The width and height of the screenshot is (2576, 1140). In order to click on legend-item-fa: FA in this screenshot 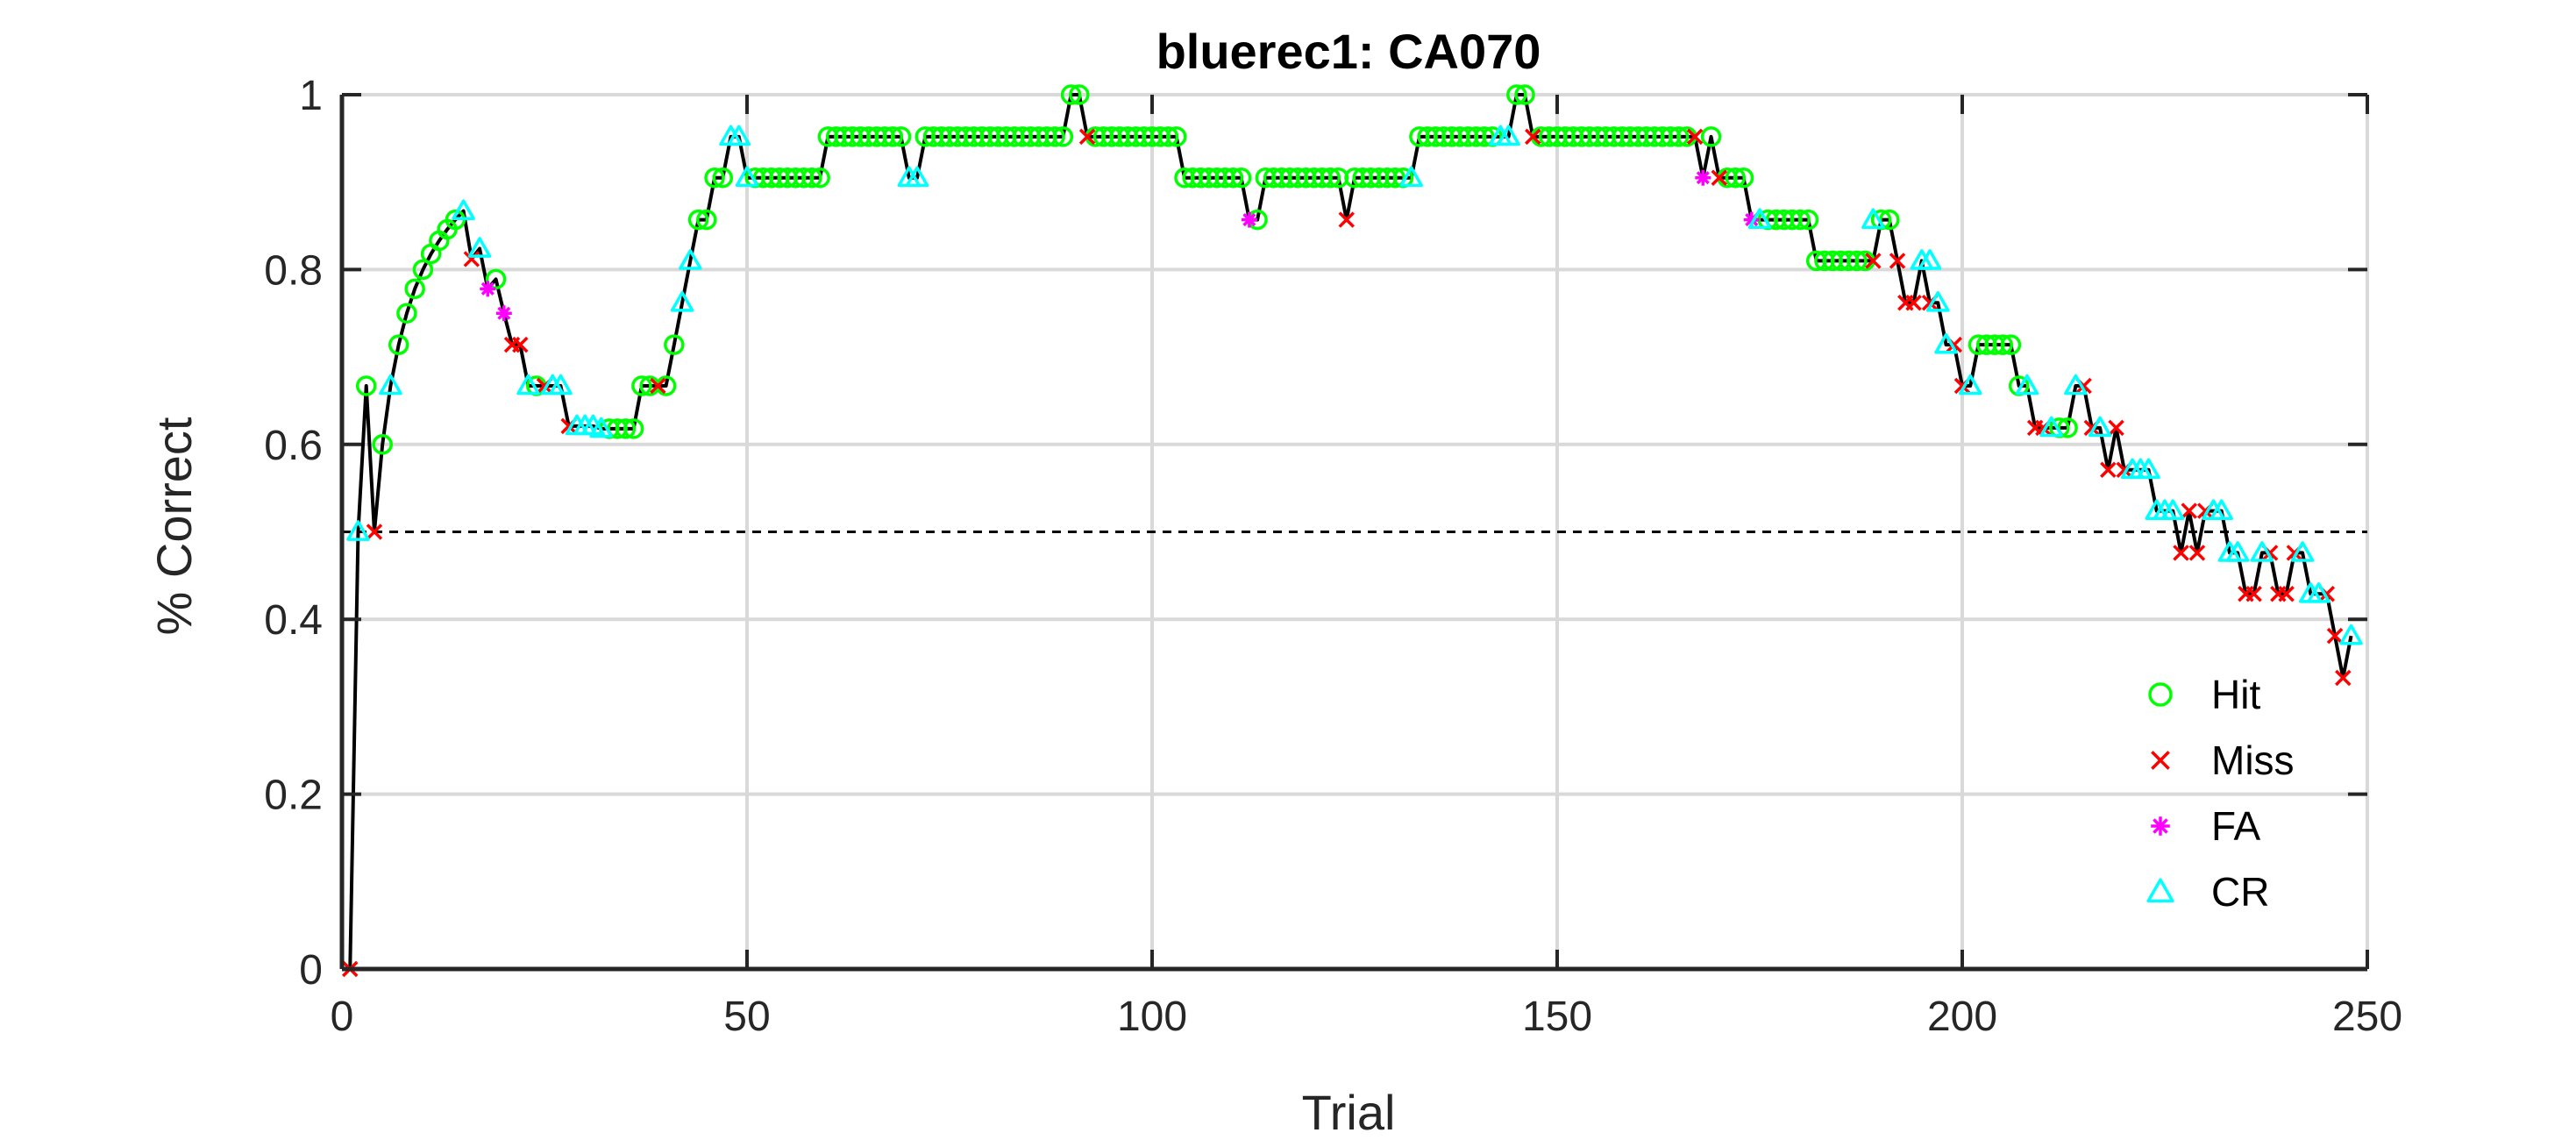, I will do `click(2206, 826)`.